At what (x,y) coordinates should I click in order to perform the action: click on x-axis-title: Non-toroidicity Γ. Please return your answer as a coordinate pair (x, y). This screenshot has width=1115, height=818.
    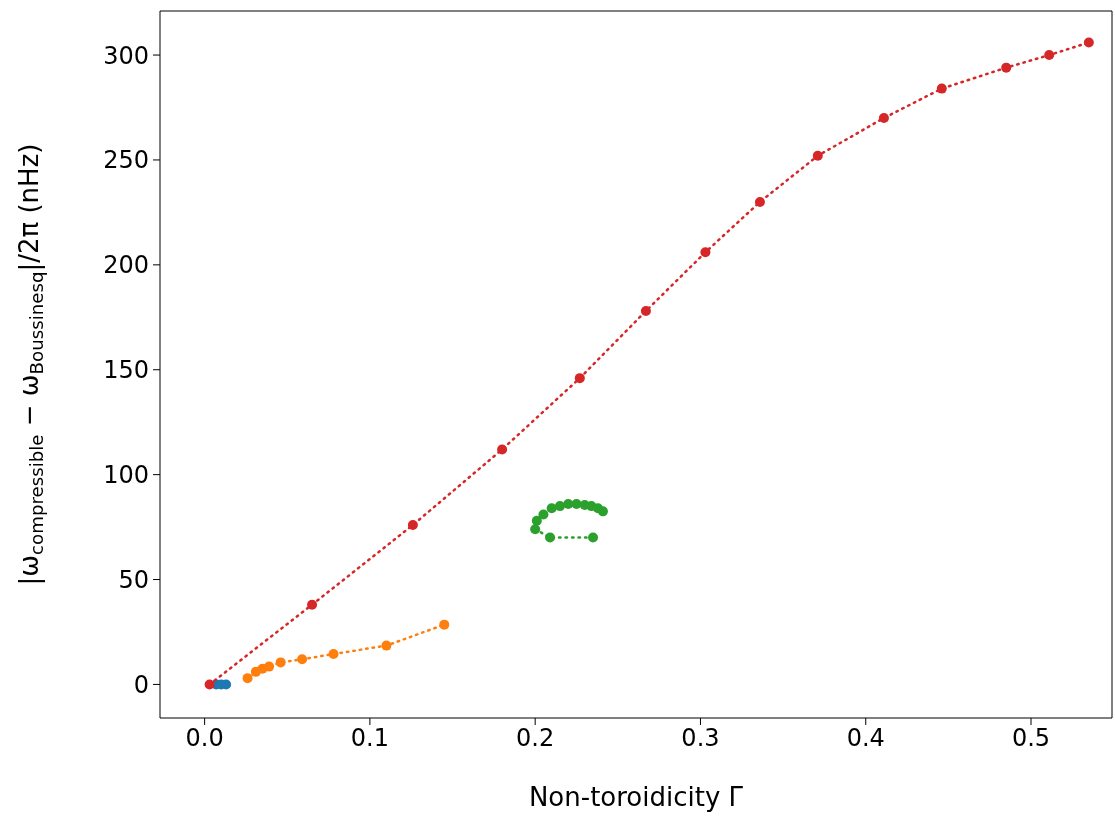
    Looking at the image, I should click on (636, 797).